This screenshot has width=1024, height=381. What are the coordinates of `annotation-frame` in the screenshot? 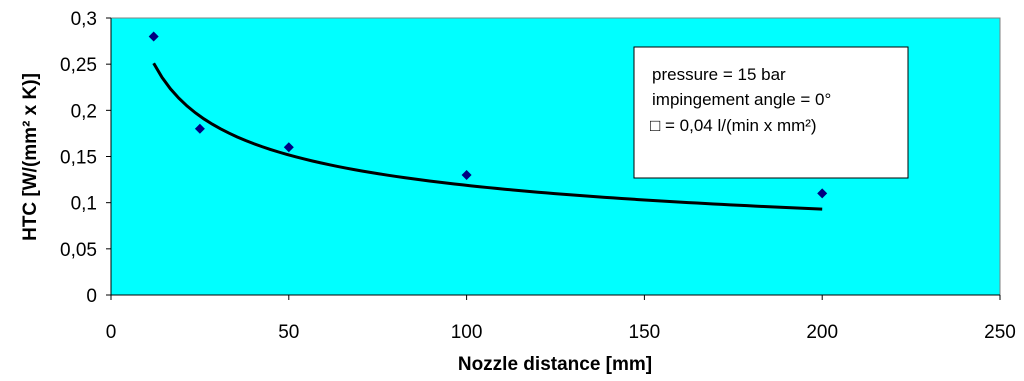 It's located at (771, 112).